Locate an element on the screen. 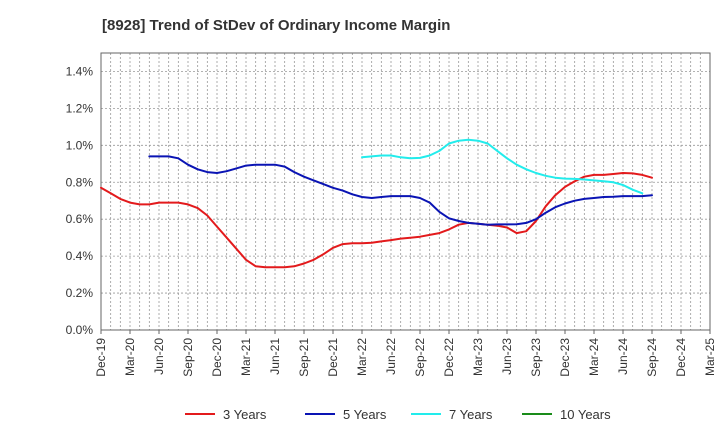  x-tick-label: Dec-19 is located at coordinates (101, 357).